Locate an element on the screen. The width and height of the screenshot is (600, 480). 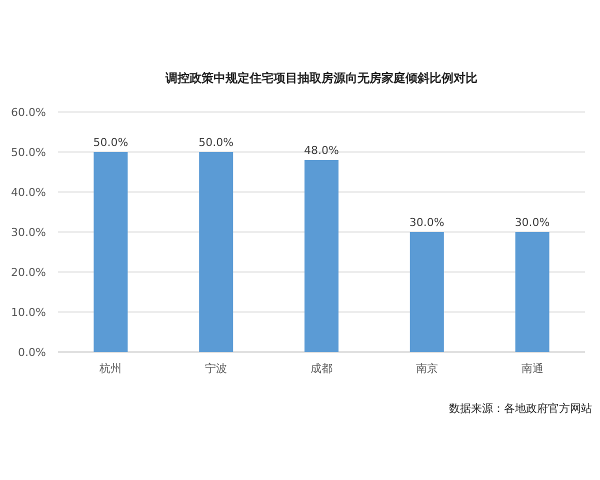
y-tick-label: 60.0% is located at coordinates (28, 112).